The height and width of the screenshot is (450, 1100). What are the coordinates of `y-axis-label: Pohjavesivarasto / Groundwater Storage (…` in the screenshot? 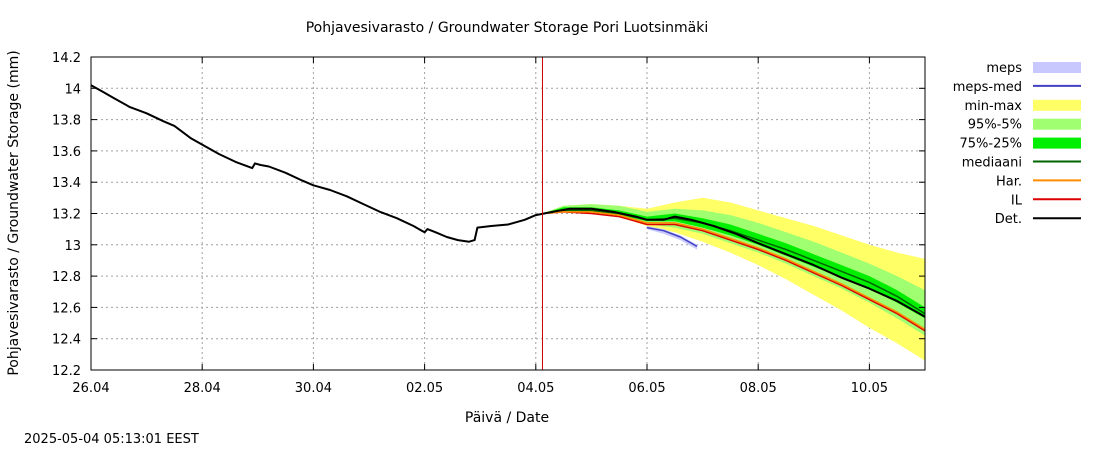 It's located at (14, 212).